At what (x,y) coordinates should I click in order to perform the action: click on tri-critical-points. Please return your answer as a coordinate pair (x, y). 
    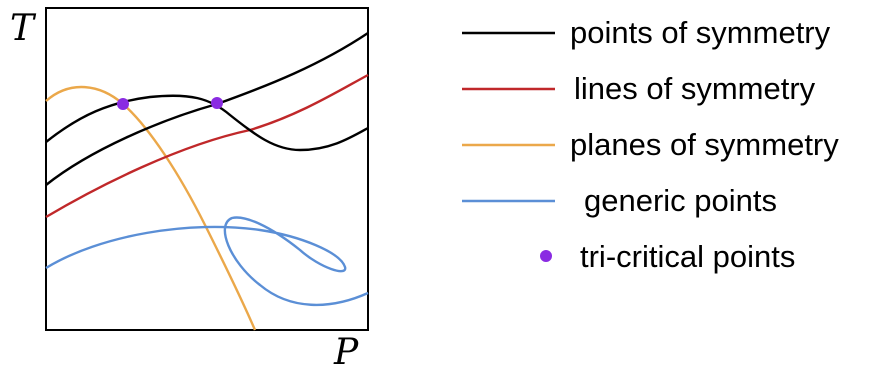
    Looking at the image, I should click on (170, 103).